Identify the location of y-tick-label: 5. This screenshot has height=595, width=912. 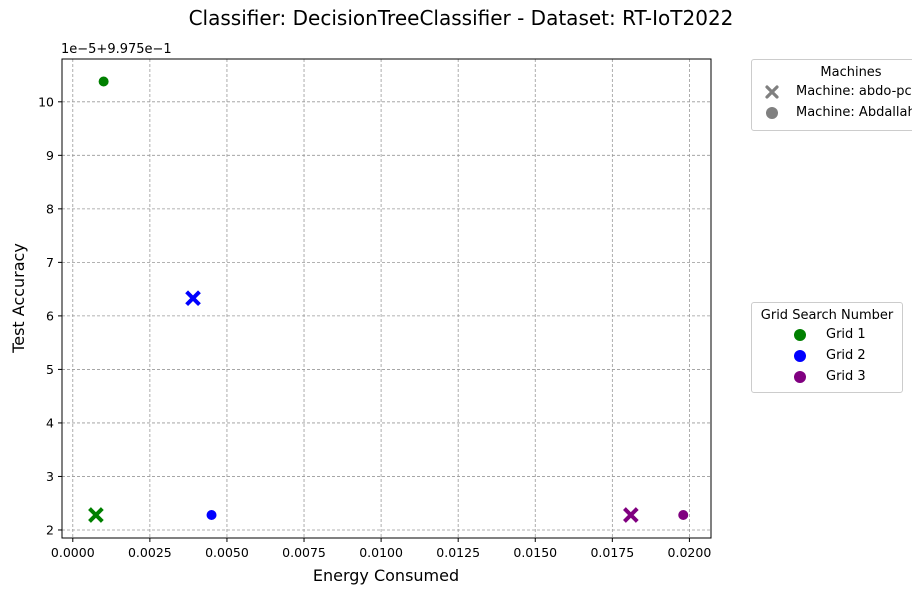
(50, 369).